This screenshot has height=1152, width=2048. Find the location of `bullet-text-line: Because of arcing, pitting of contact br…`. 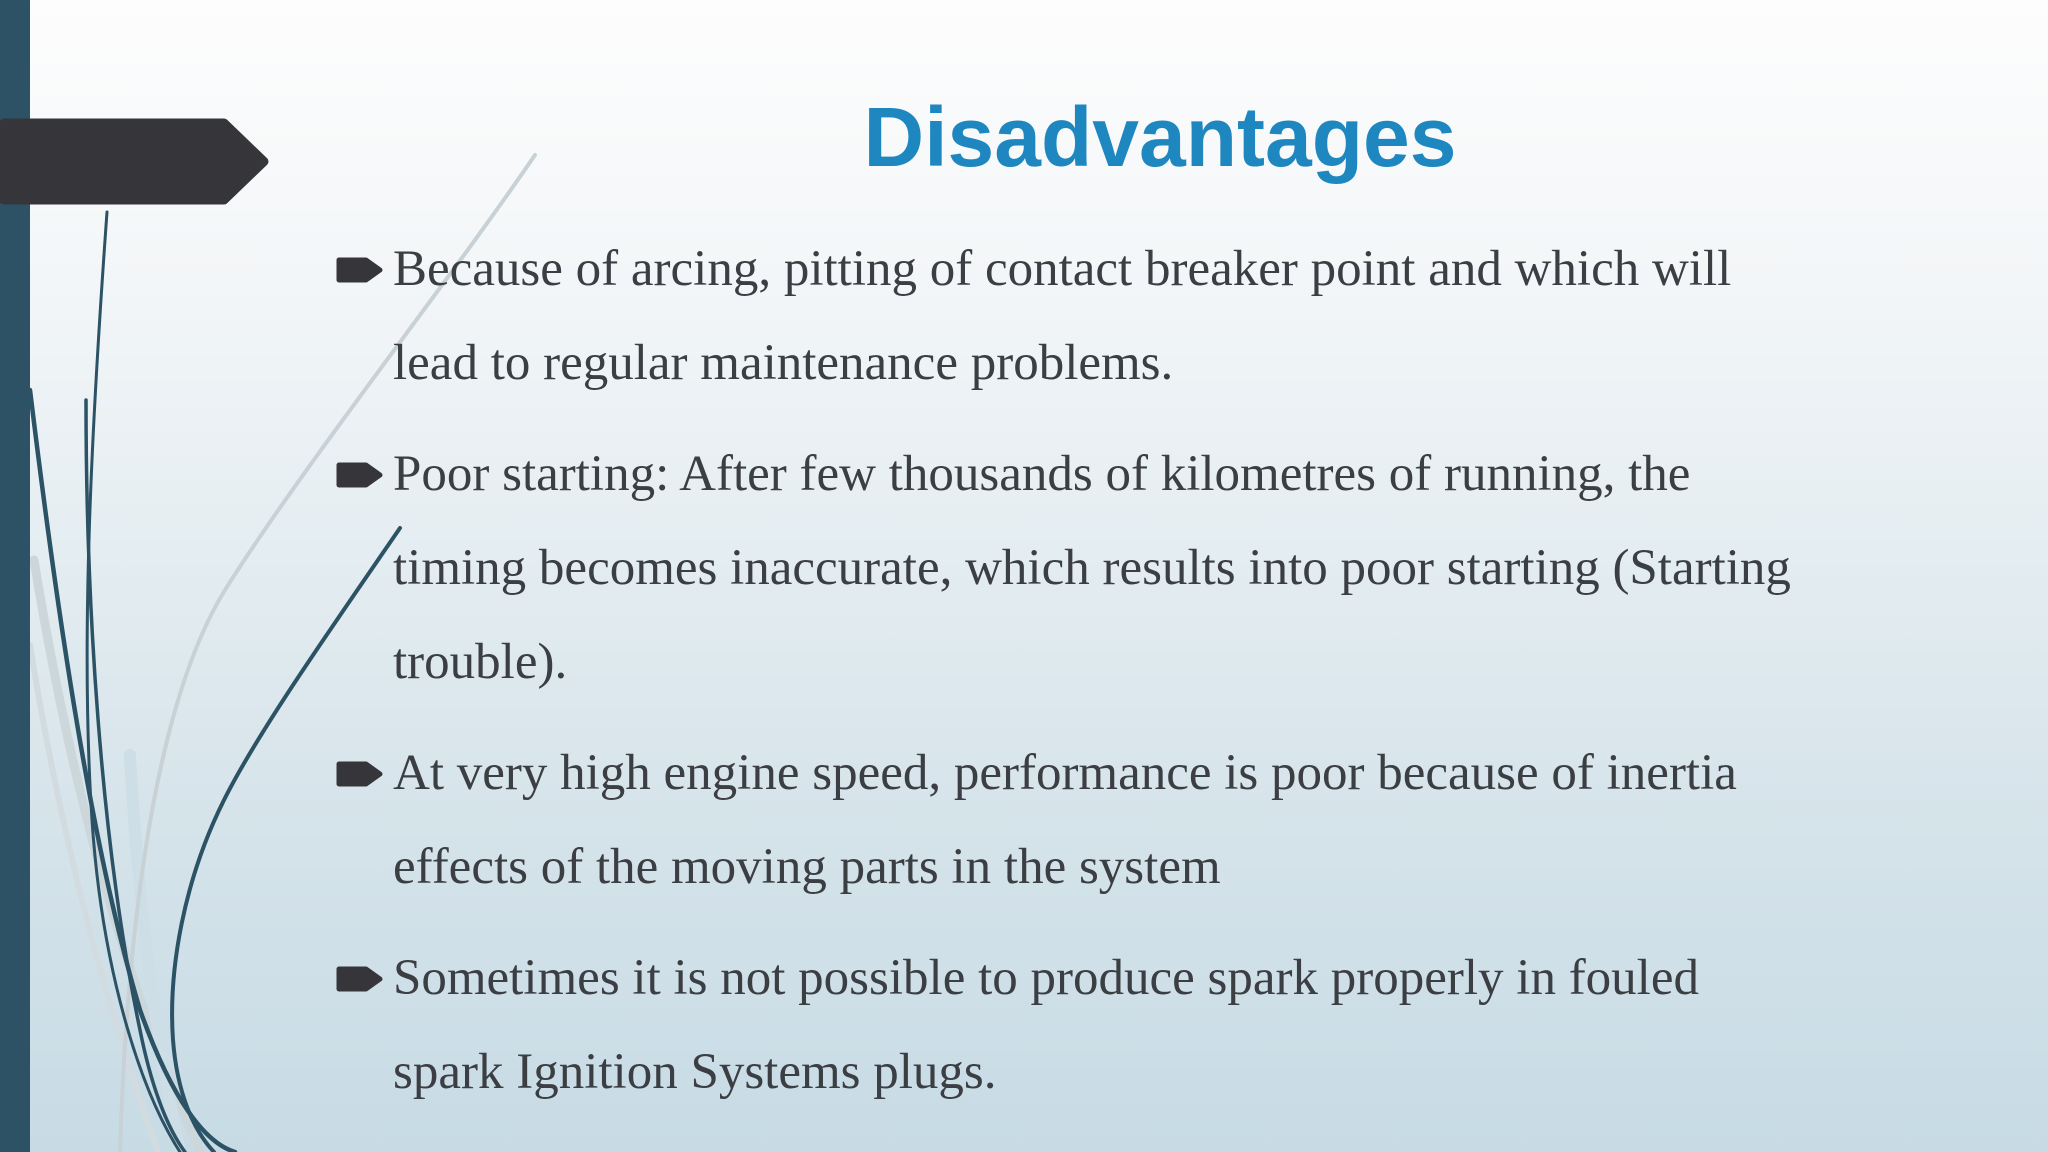

bullet-text-line: Because of arcing, pitting of contact br… is located at coordinates (1062, 269).